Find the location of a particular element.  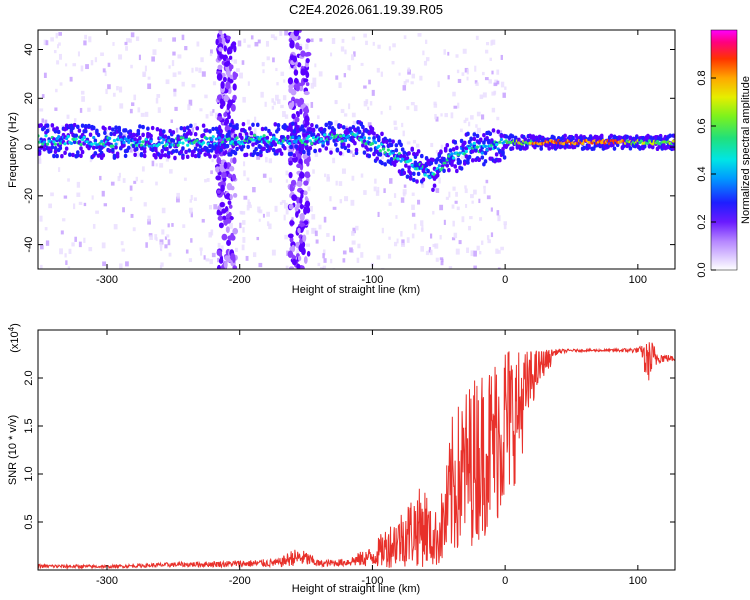

x-tick-label: -100 is located at coordinates (372, 581).